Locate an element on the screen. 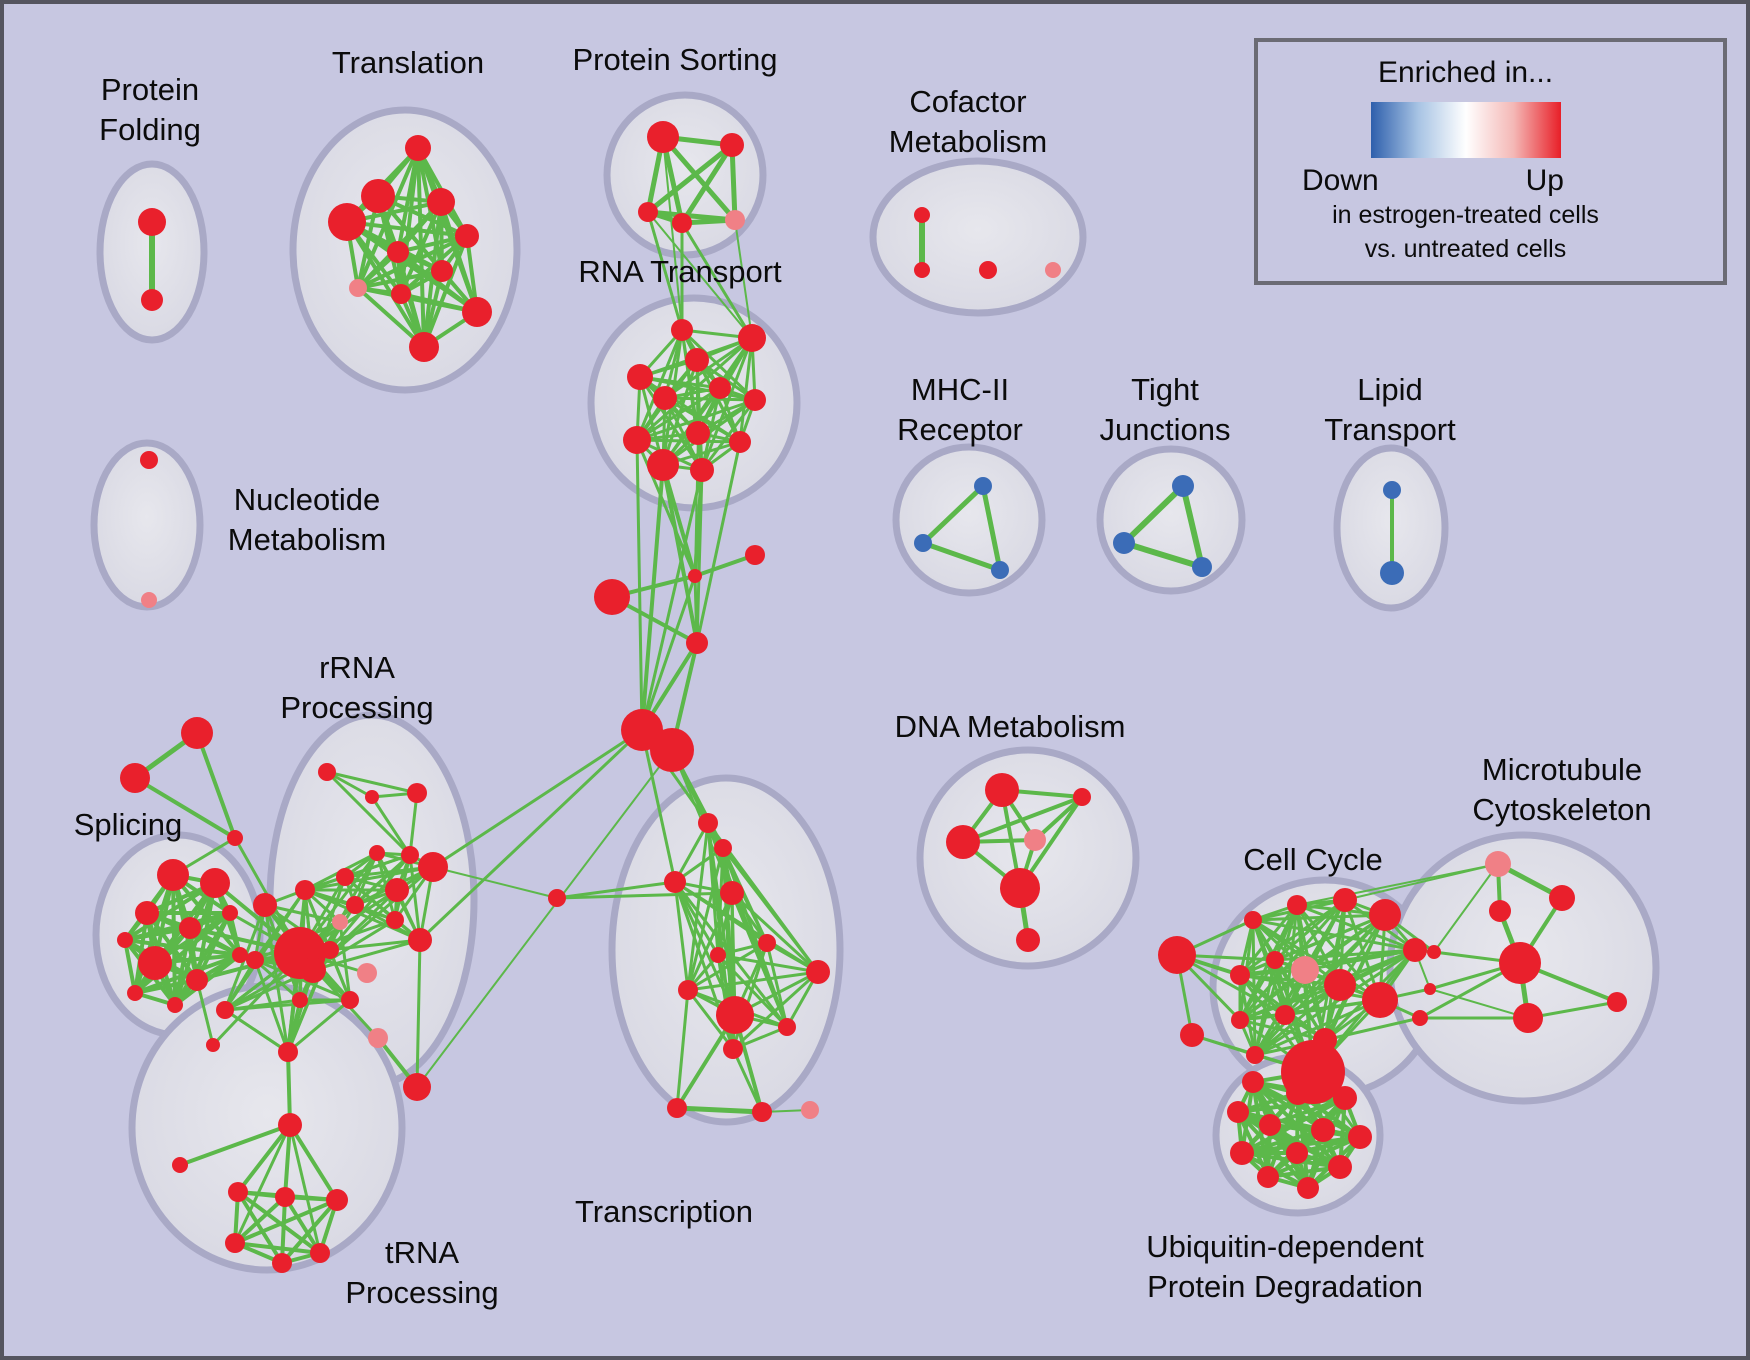 The image size is (1750, 1360). cluster-ellipse-tight-junctions is located at coordinates (1171, 520).